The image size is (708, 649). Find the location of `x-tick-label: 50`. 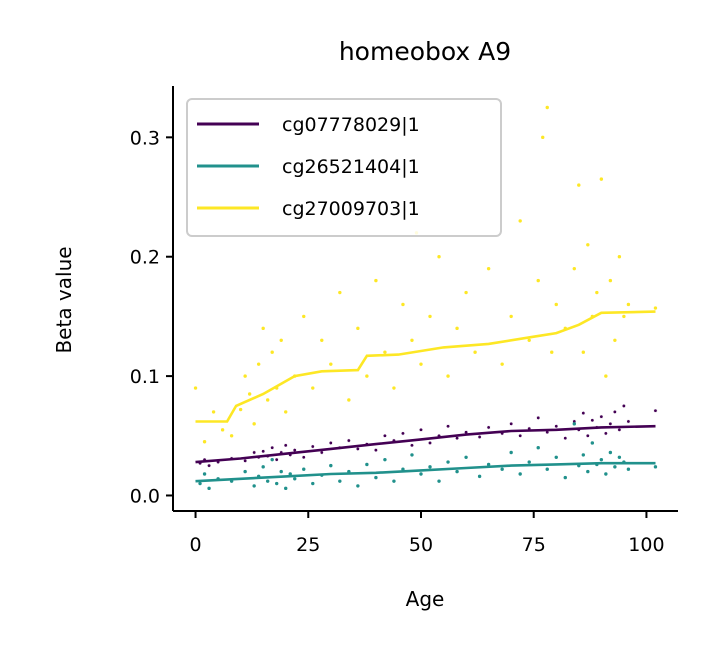

x-tick-label: 50 is located at coordinates (421, 545).